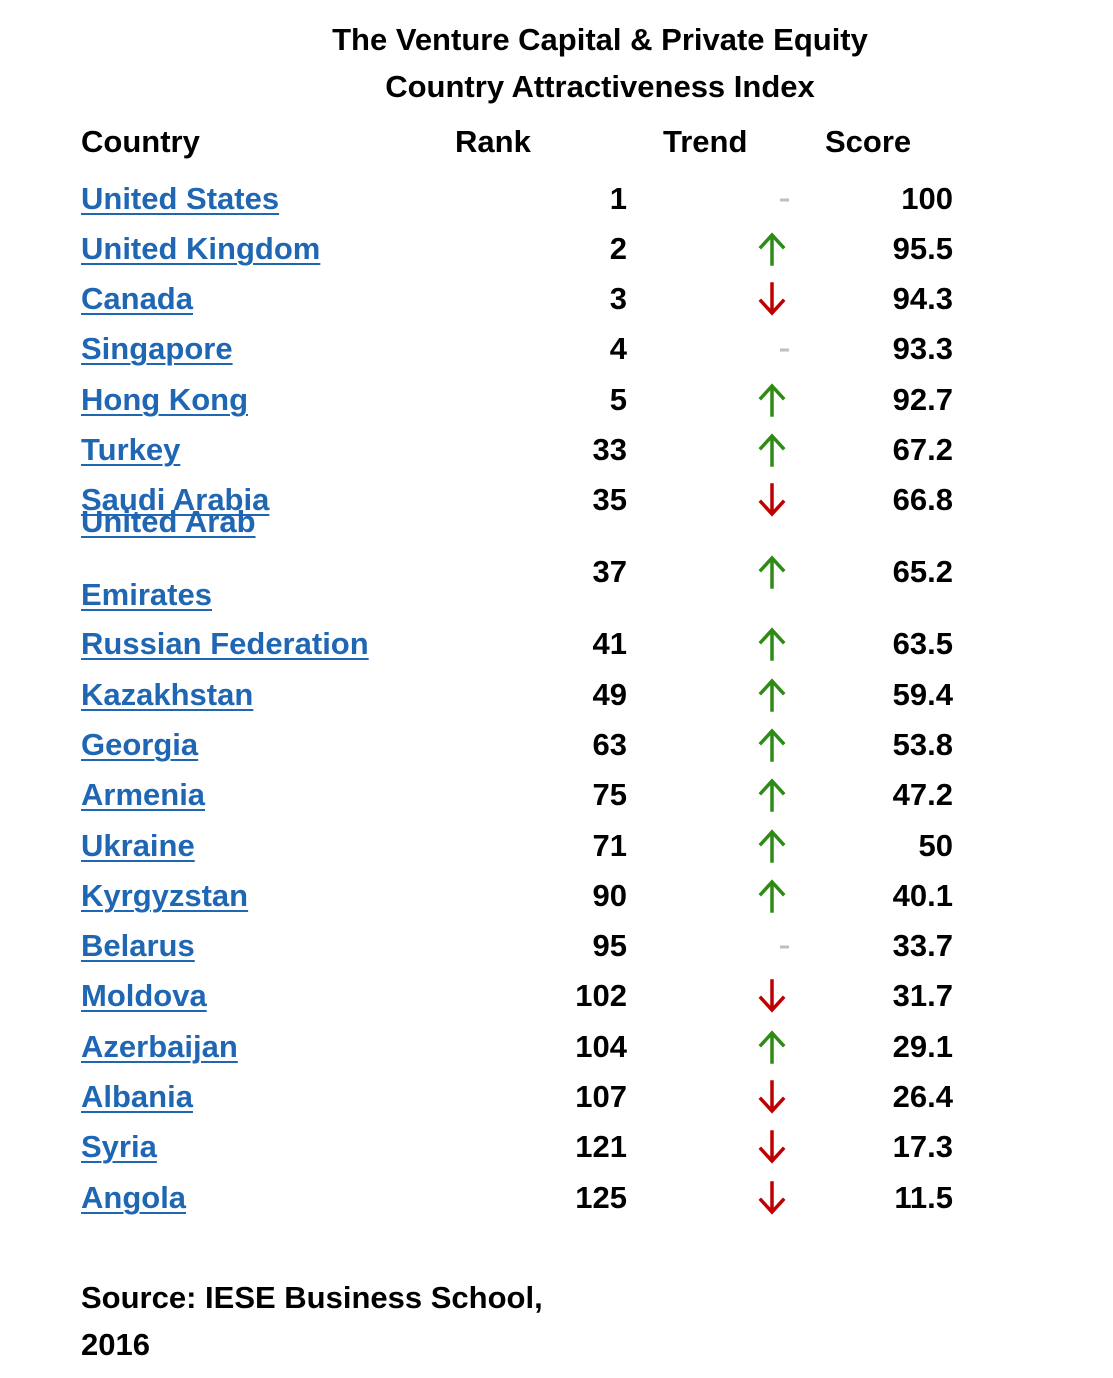 The height and width of the screenshot is (1378, 1113). I want to click on source-note: Source: IESE Business School, 2016, so click(341, 1321).